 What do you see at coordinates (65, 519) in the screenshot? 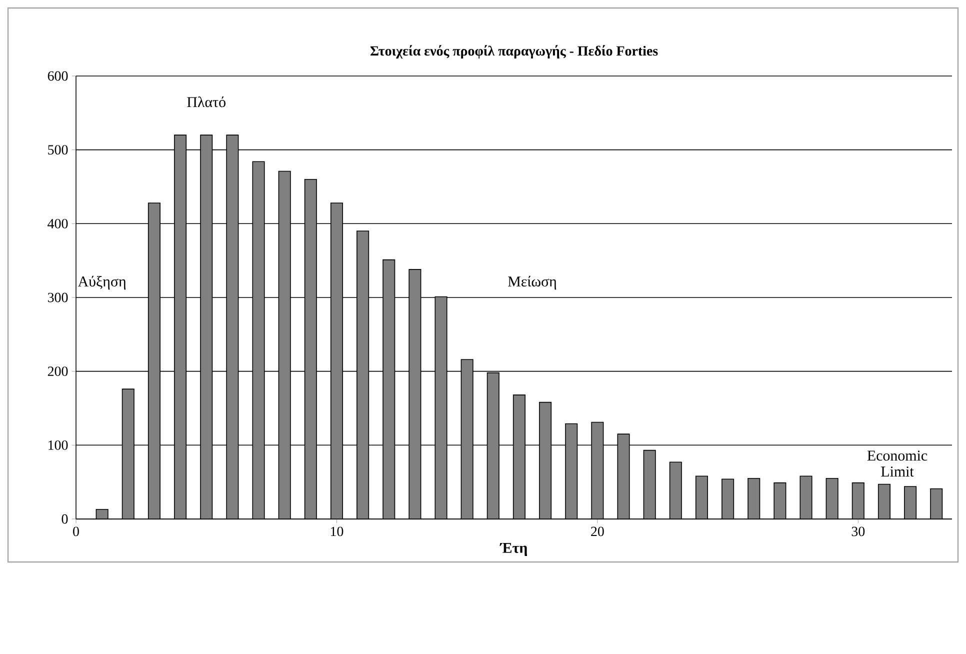
I see `y-tick-label: 0` at bounding box center [65, 519].